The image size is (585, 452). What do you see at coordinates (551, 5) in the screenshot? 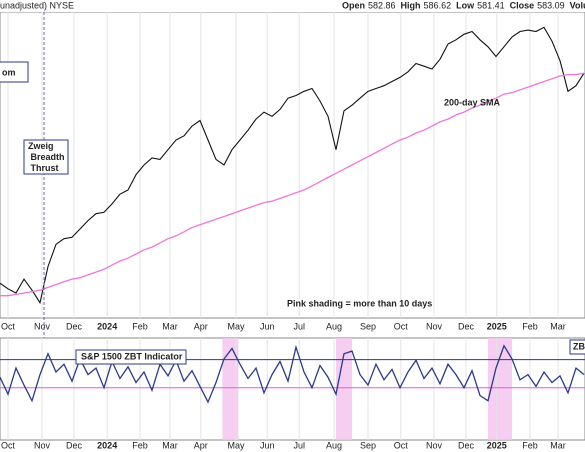
I see `quote-value: 583.09` at bounding box center [551, 5].